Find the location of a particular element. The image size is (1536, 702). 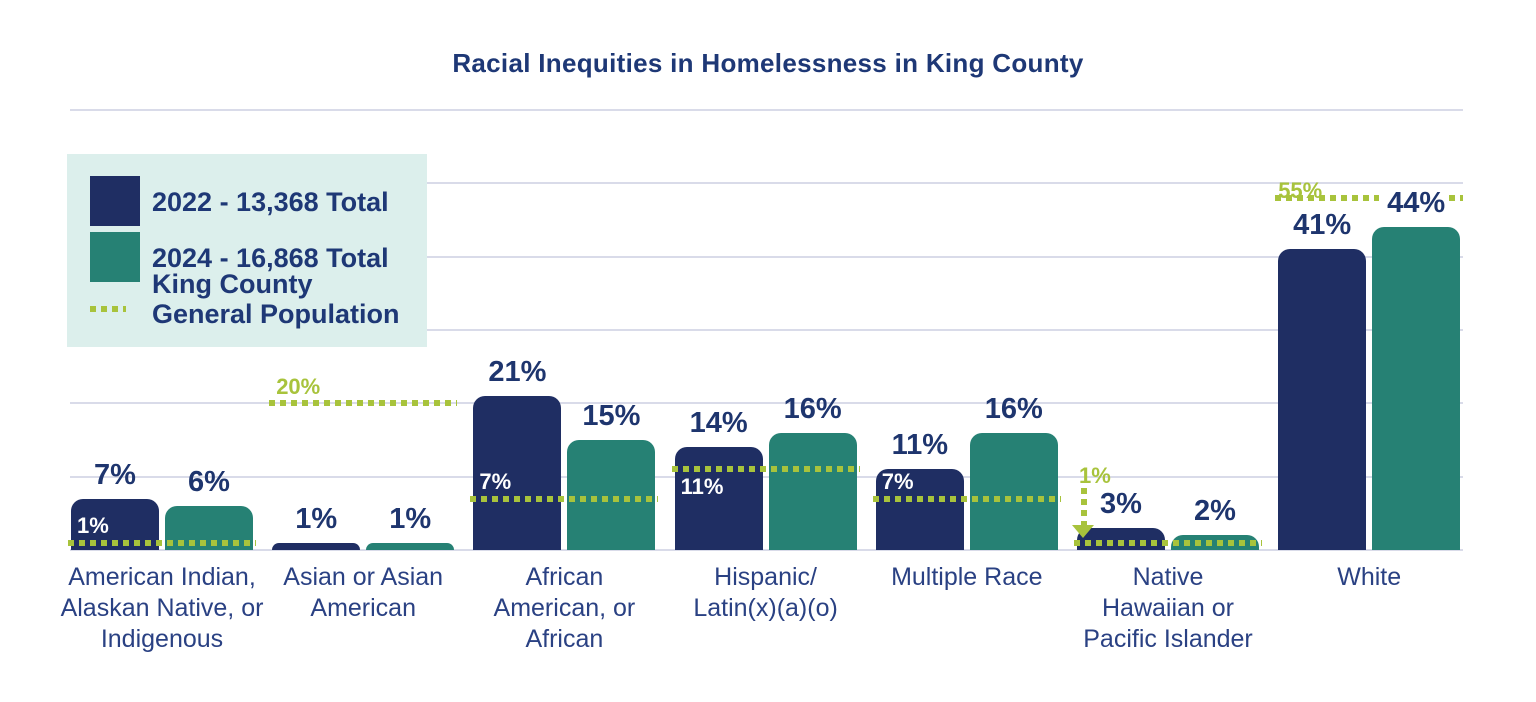

category-label-2: African American, or African is located at coordinates (564, 608).